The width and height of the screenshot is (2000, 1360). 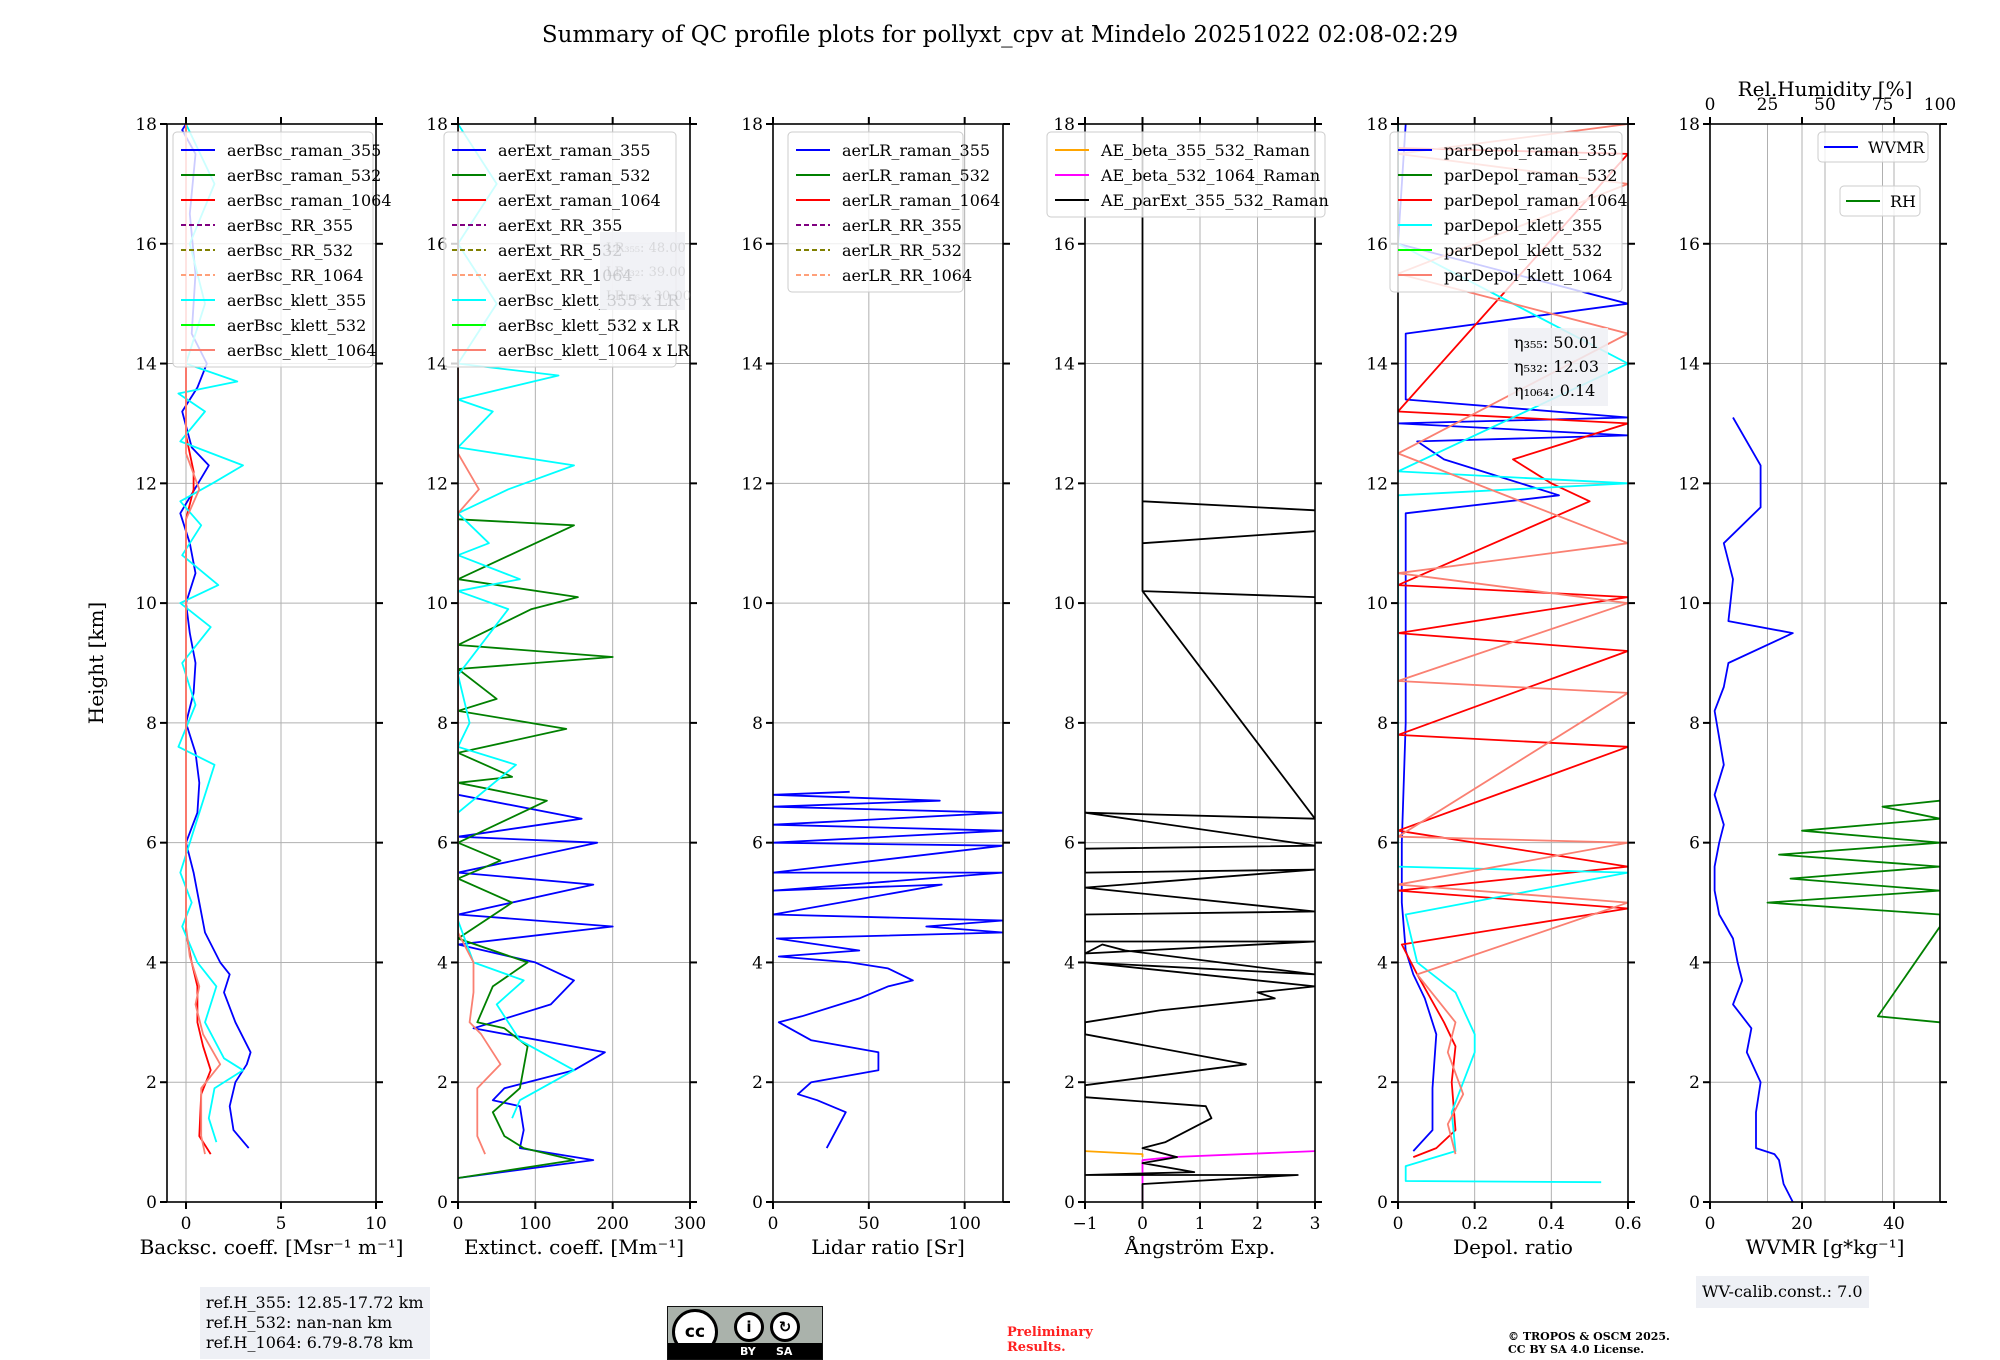 I want to click on x-axis-label: Extinct. coeff. [Mm⁻¹], so click(x=574, y=1247).